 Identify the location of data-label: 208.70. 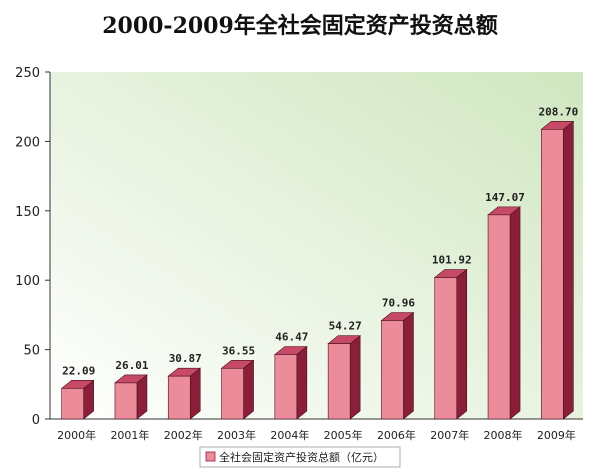
(558, 111).